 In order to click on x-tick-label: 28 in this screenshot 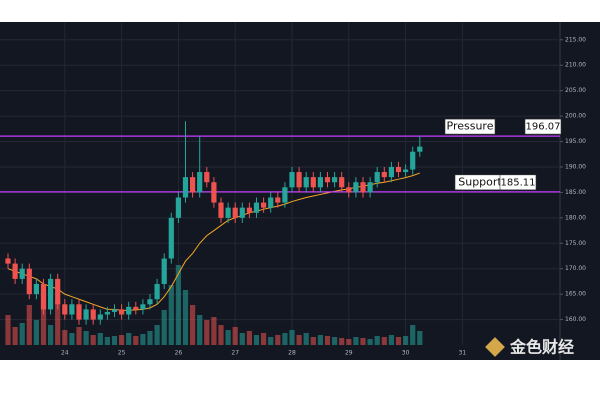, I will do `click(292, 353)`.